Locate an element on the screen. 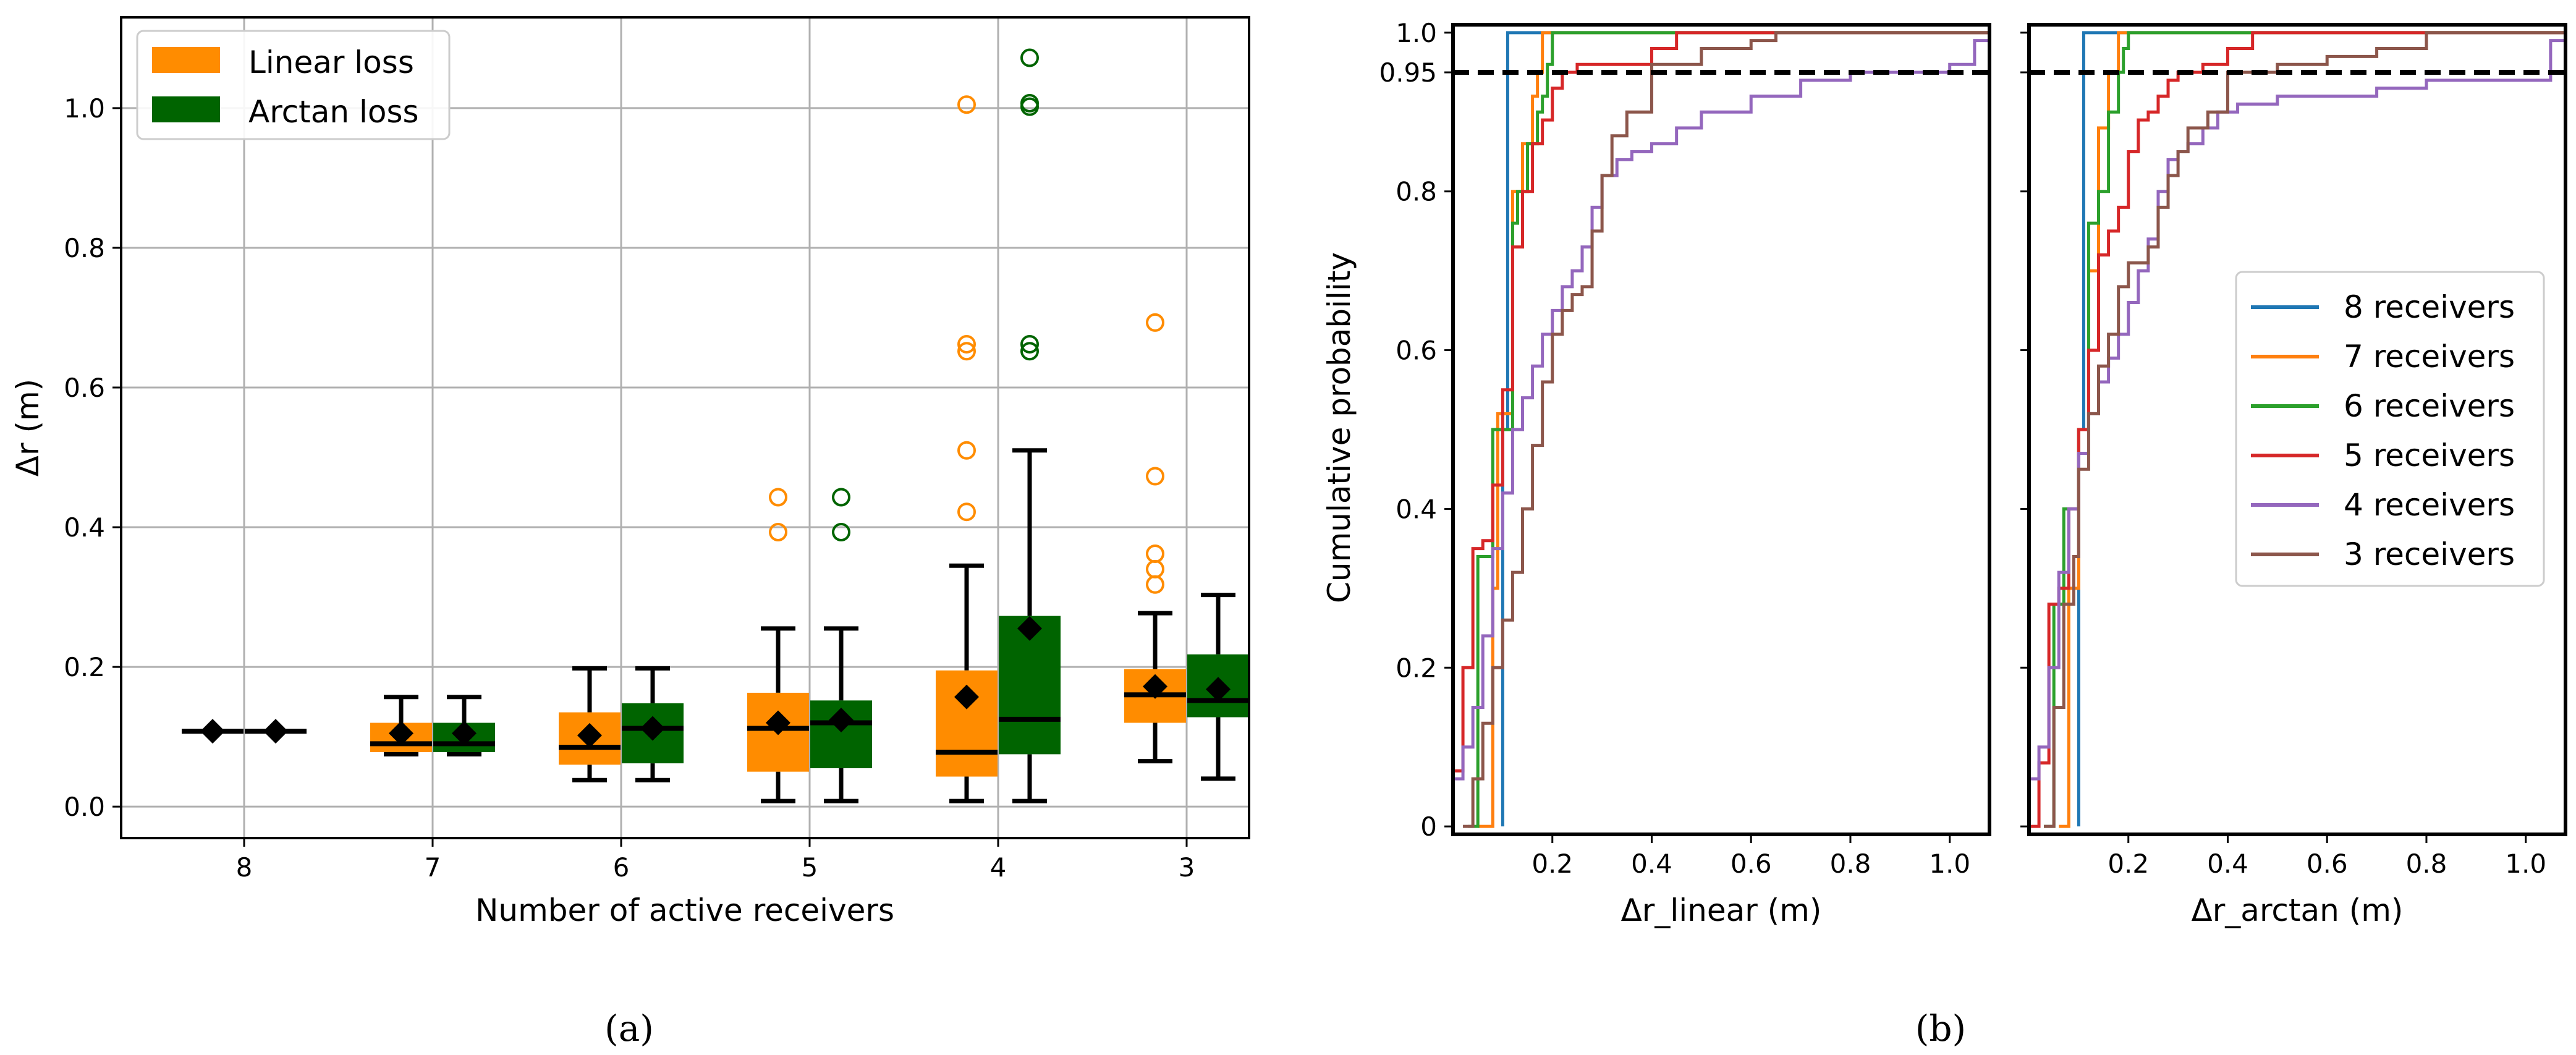  y-tick-label: 0.0 is located at coordinates (84, 807).